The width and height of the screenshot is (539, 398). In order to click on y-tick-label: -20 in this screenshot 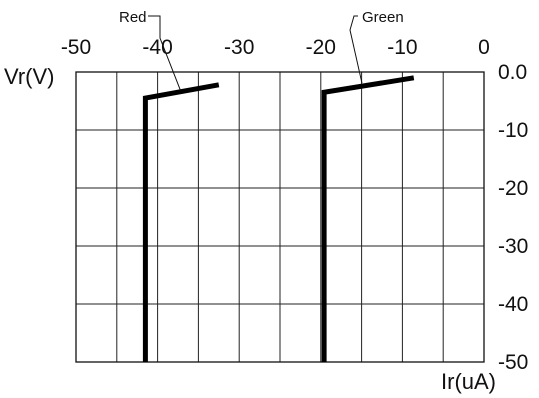, I will do `click(513, 188)`.